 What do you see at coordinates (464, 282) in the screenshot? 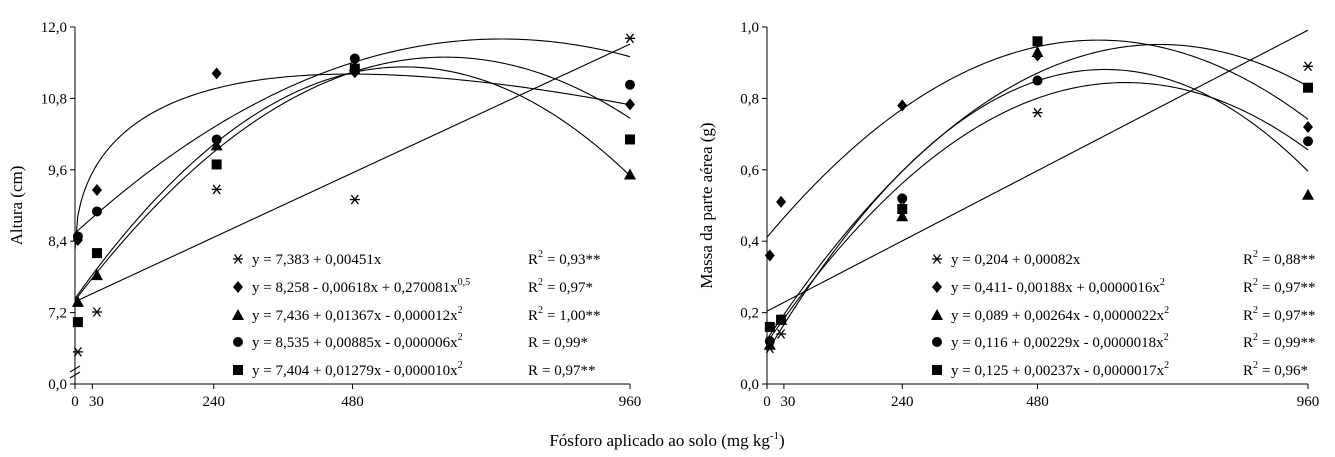
I see `equation-sup: 0,5` at bounding box center [464, 282].